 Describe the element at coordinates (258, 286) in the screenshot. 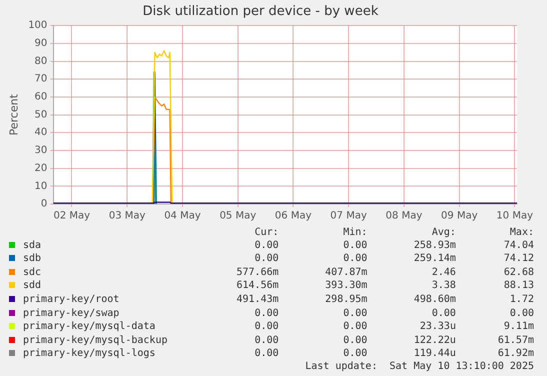

I see `text: 614.56m` at that location.